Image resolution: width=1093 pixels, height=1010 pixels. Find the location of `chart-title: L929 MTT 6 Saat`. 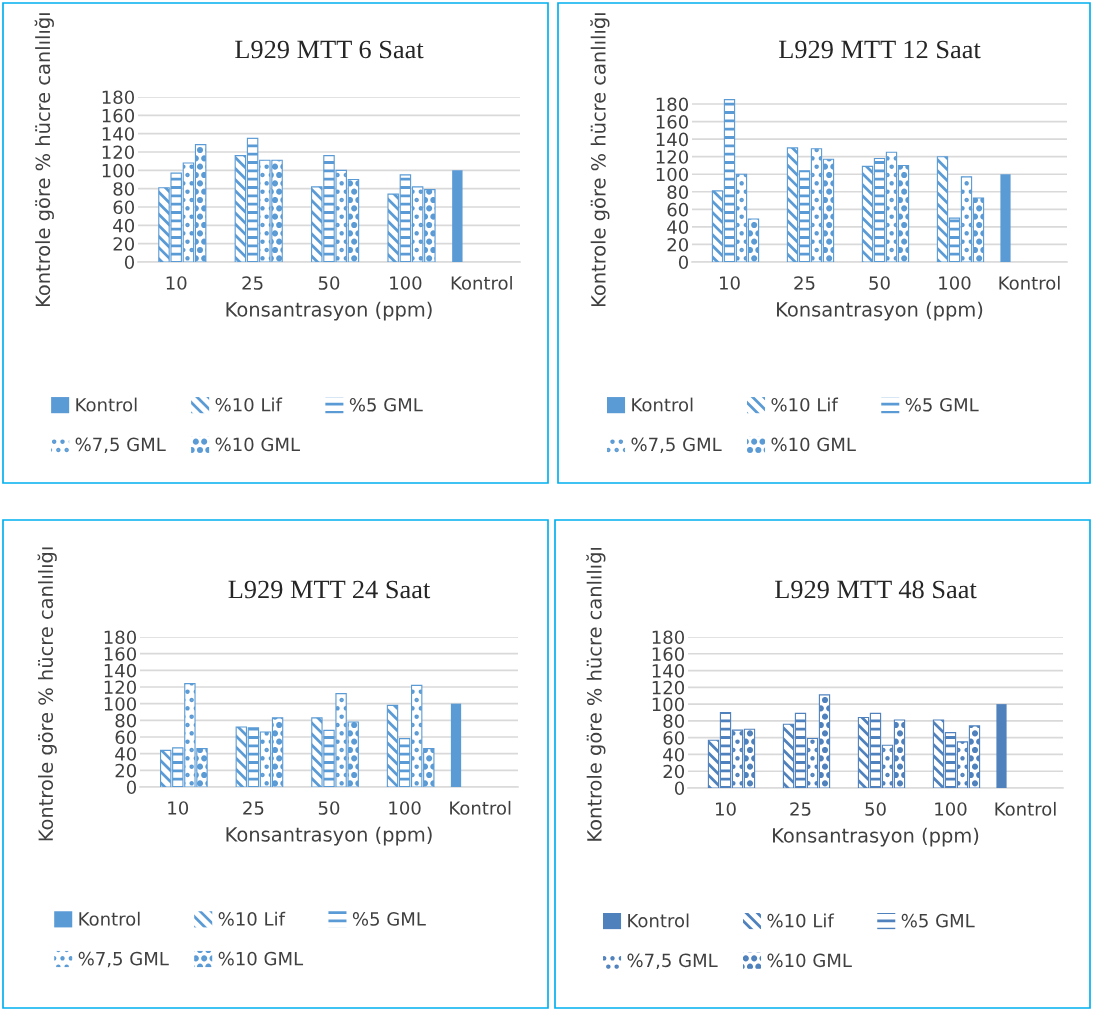

chart-title: L929 MTT 6 Saat is located at coordinates (329, 49).